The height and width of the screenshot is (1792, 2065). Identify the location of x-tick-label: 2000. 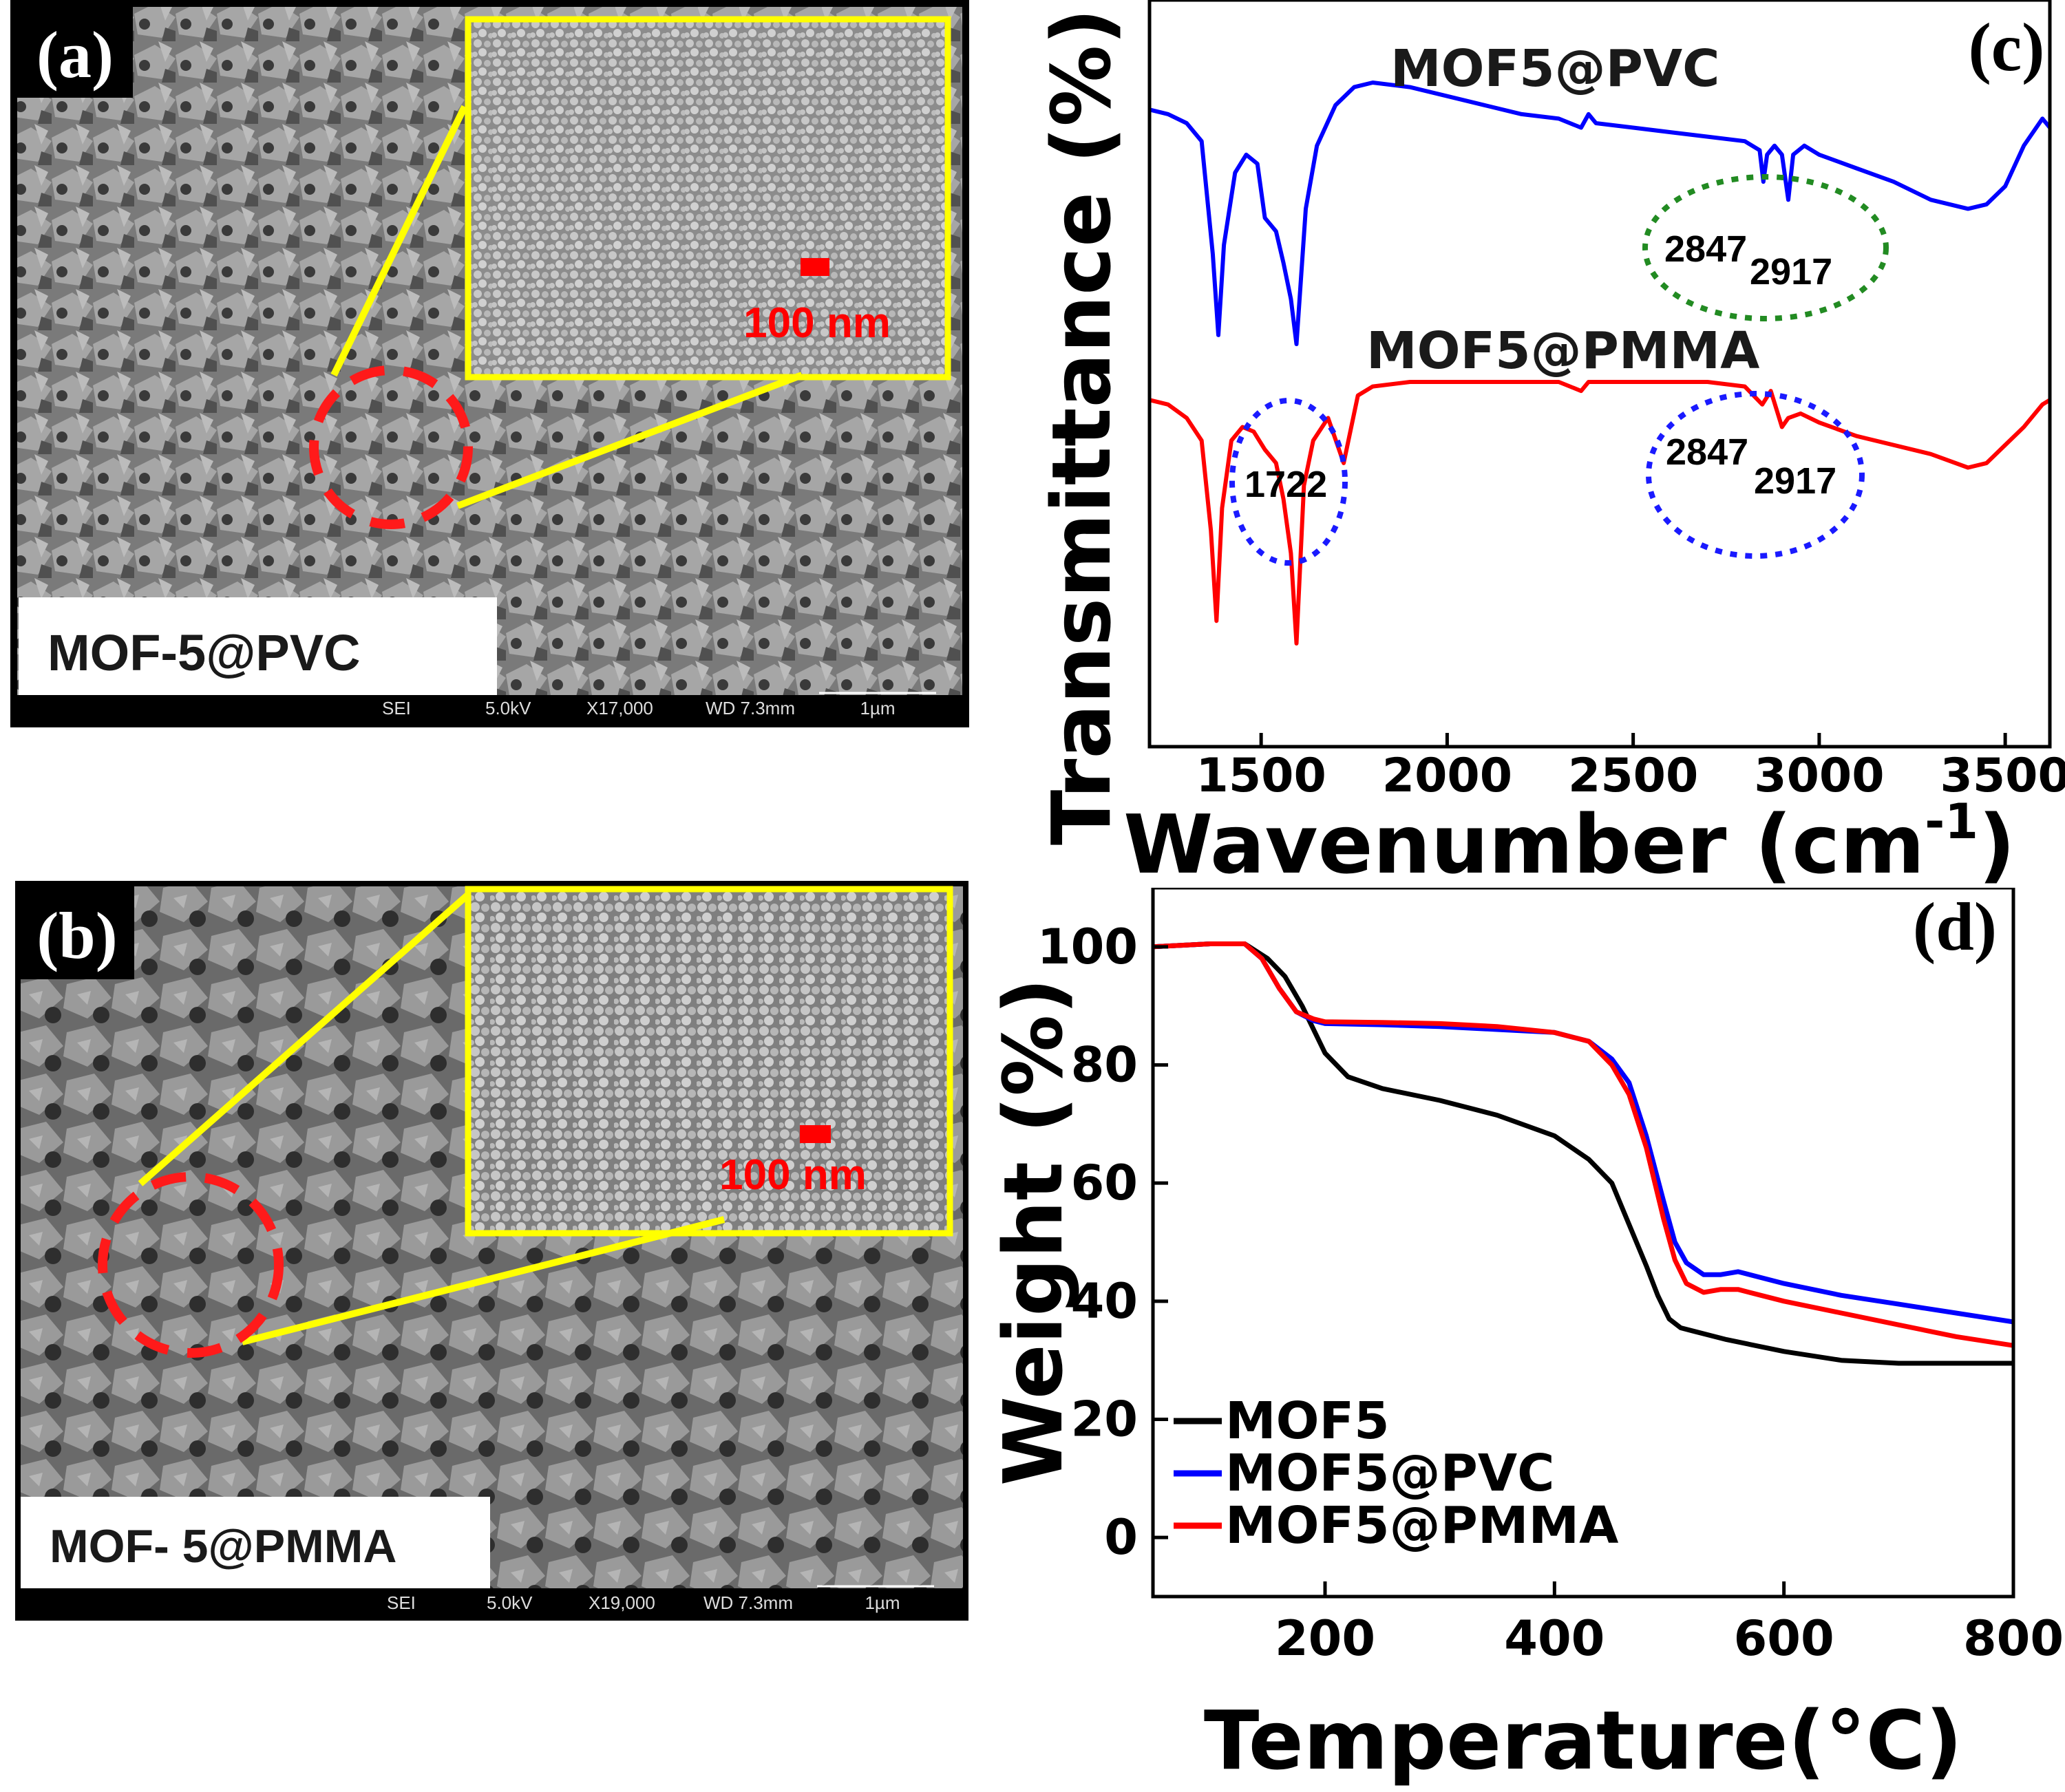
(1447, 776).